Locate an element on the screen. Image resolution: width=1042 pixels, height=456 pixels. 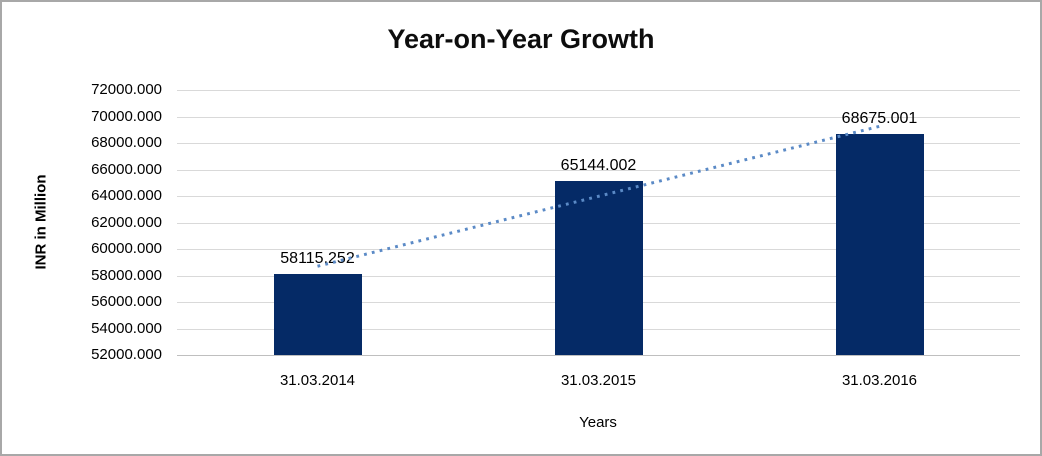
x-tick-label: 31.03.2016 is located at coordinates (879, 380).